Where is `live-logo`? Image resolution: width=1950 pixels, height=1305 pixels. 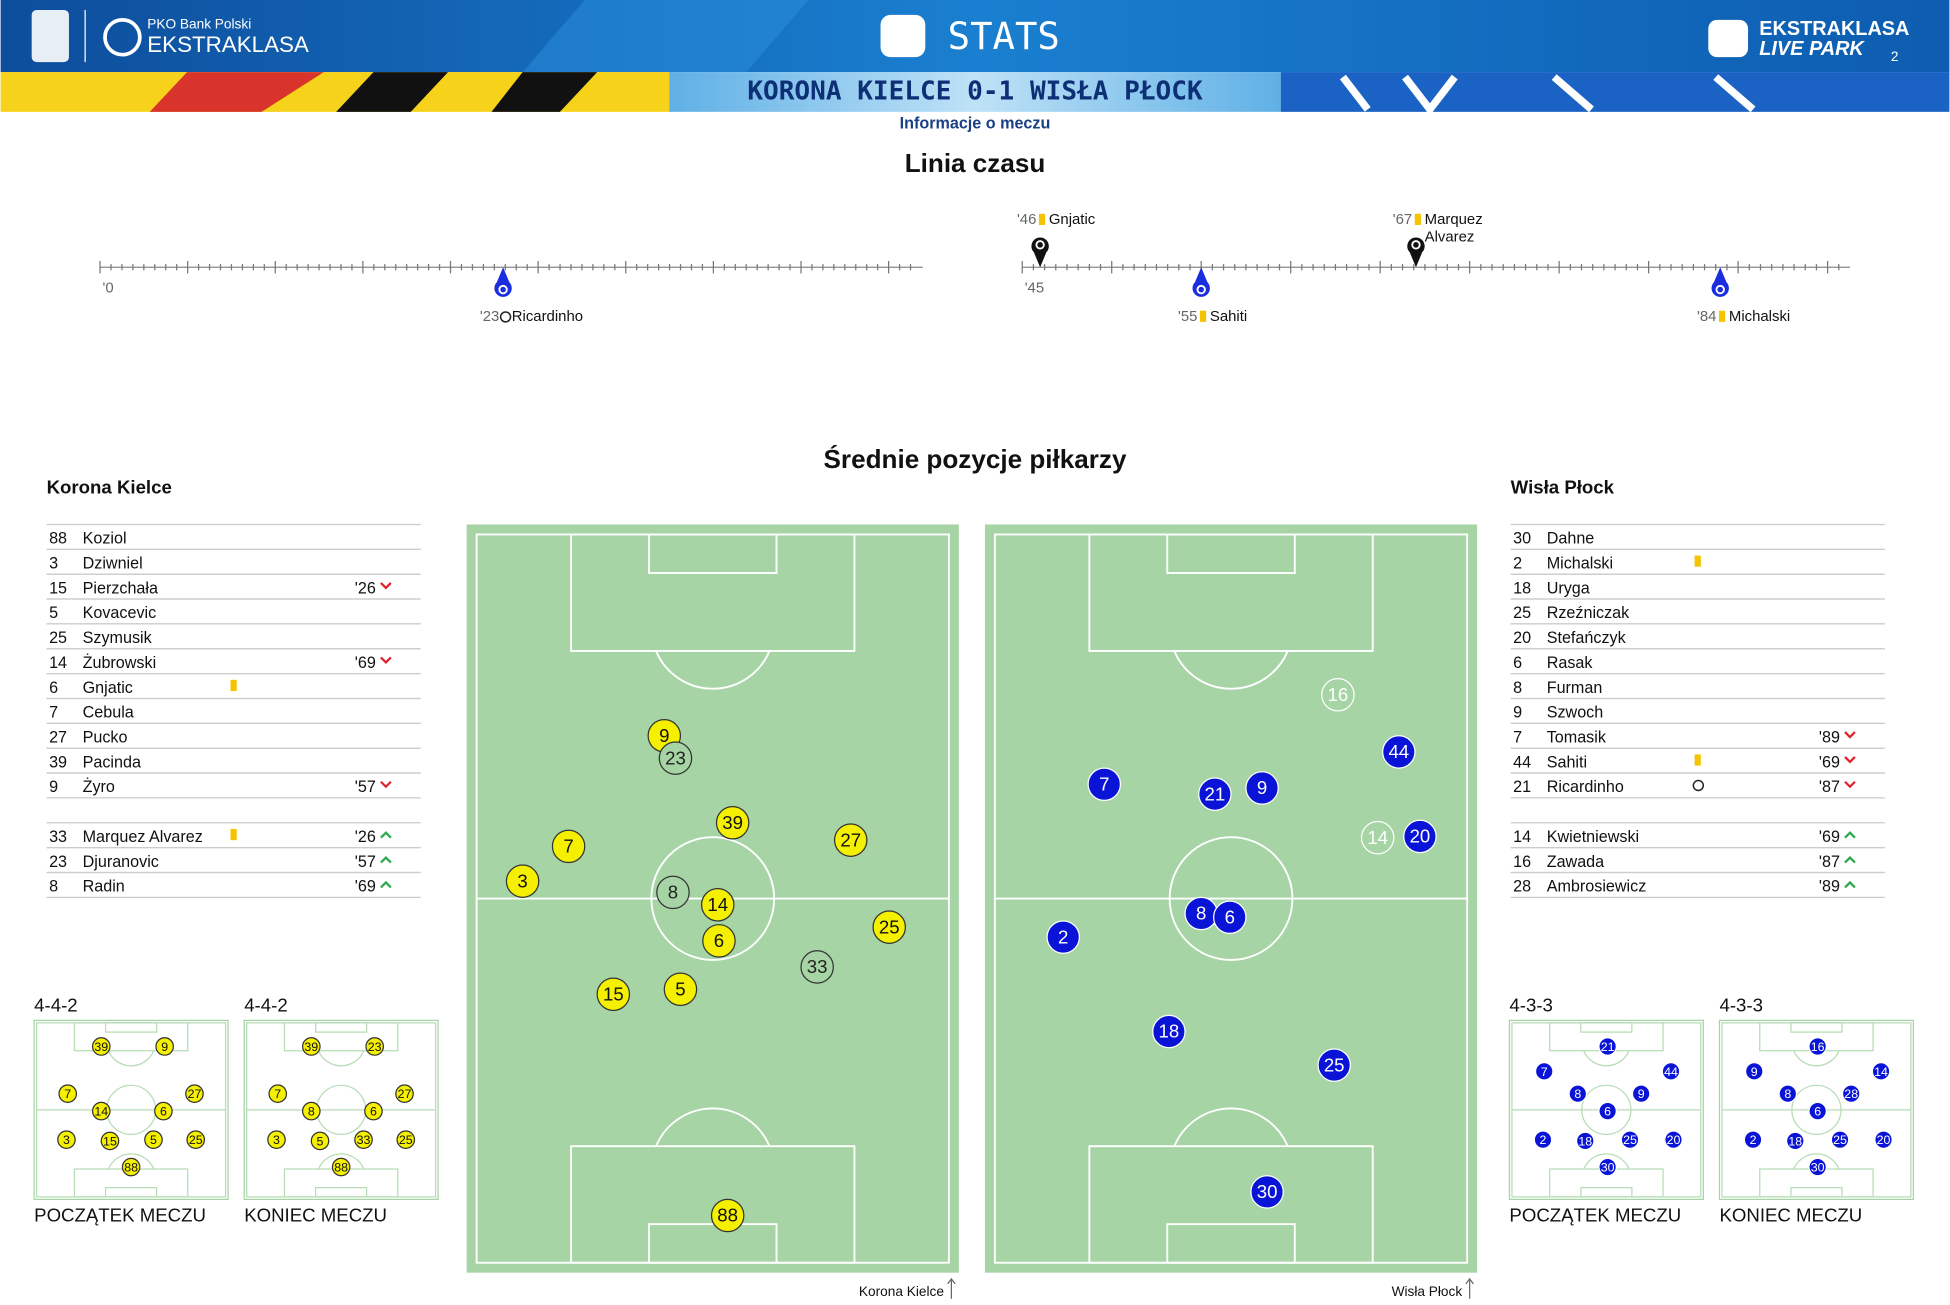 live-logo is located at coordinates (1728, 38).